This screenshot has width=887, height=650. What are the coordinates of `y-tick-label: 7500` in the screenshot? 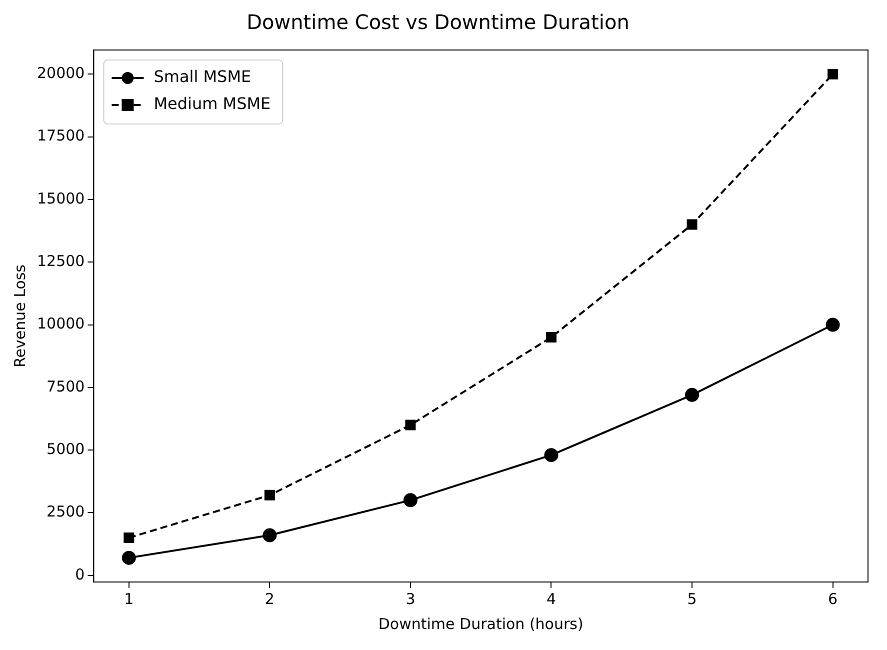 It's located at (65, 386).